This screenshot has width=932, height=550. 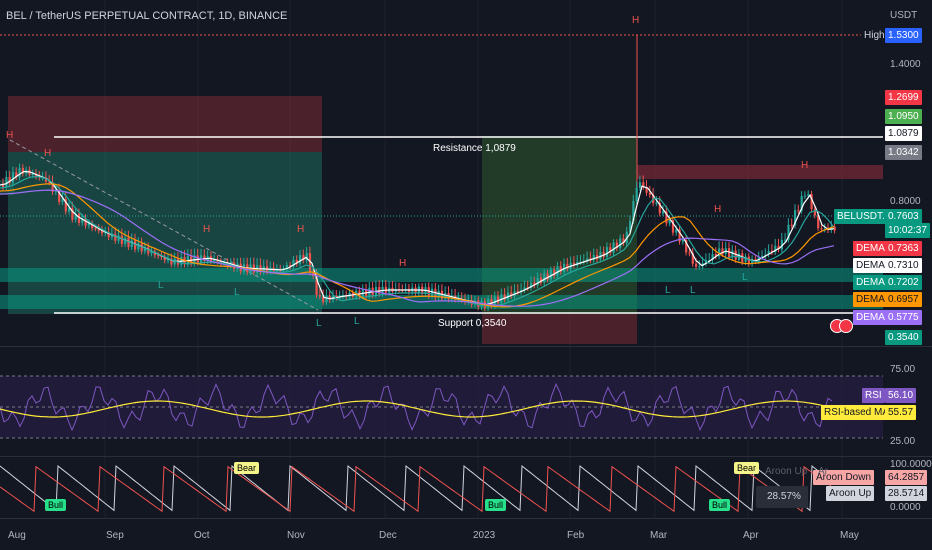 What do you see at coordinates (905, 201) in the screenshot?
I see `price-tick: 0.8000` at bounding box center [905, 201].